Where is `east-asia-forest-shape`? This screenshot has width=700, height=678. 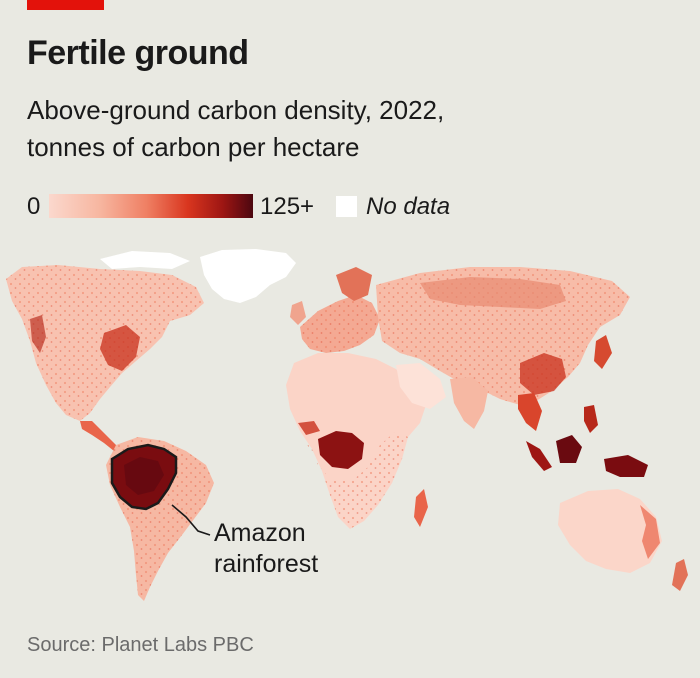 east-asia-forest-shape is located at coordinates (543, 374).